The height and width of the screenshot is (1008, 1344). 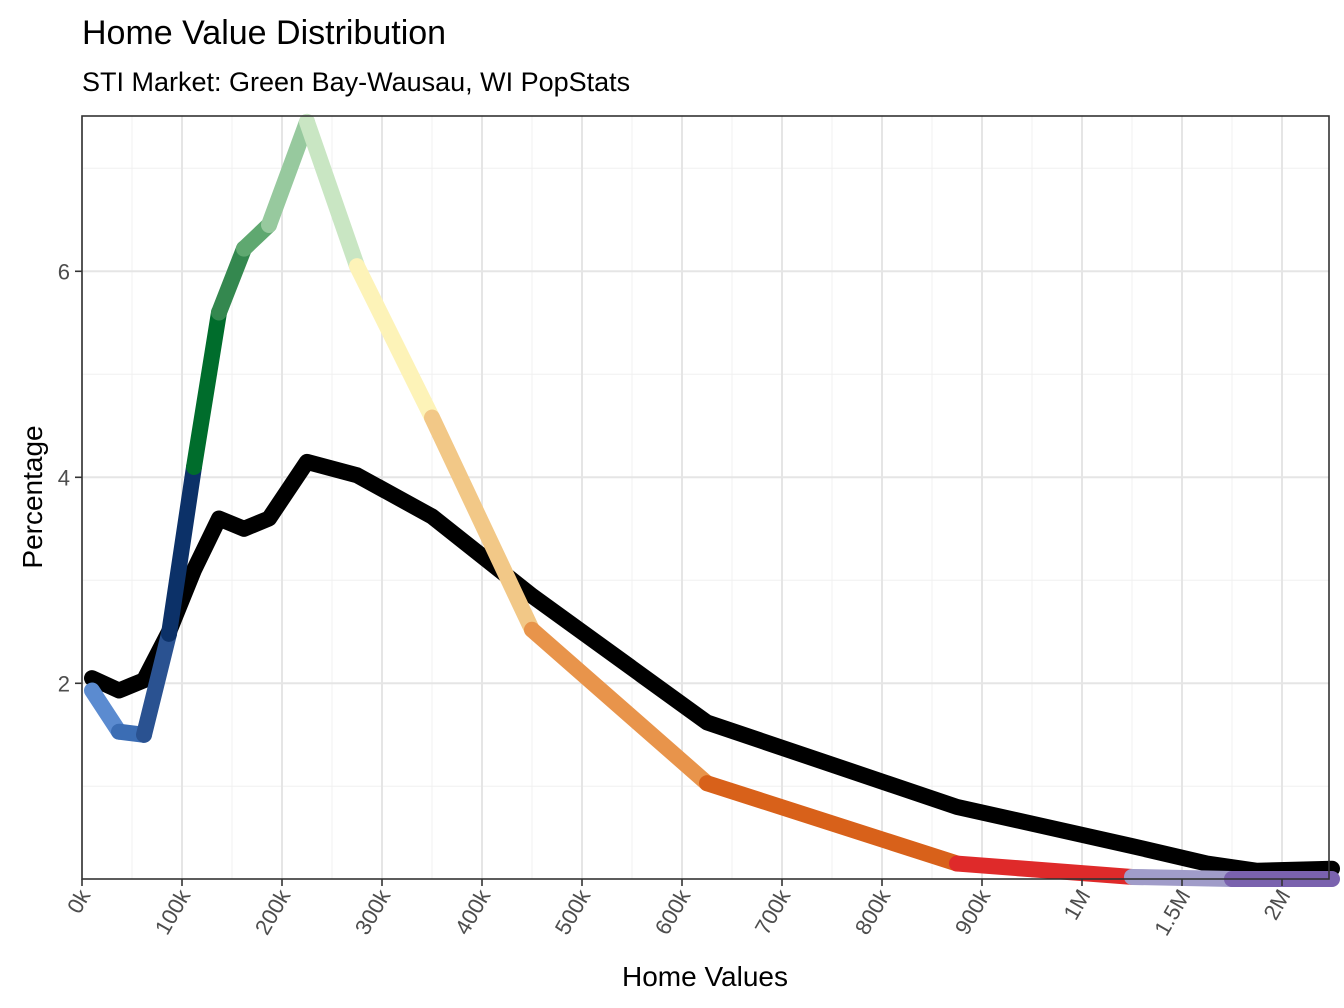 I want to click on x-tick-label: 300k, so click(x=373, y=911).